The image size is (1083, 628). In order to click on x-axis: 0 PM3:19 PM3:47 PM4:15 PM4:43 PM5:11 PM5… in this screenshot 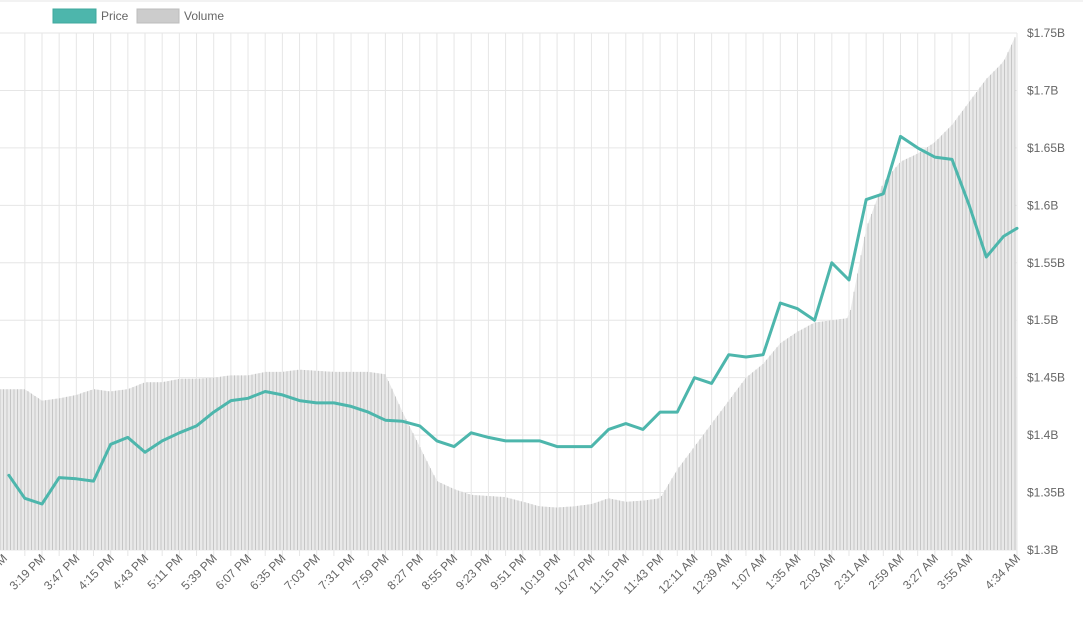, I will do `click(511, 574)`.